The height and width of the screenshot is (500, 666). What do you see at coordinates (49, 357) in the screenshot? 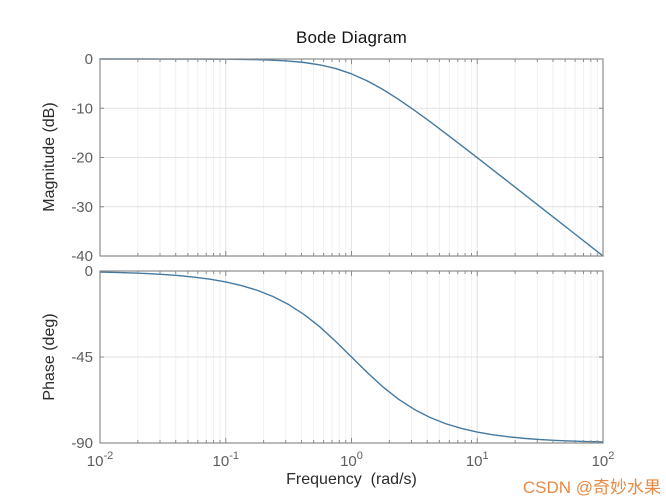
I see `phase-axis-label: Phase (deg)` at bounding box center [49, 357].